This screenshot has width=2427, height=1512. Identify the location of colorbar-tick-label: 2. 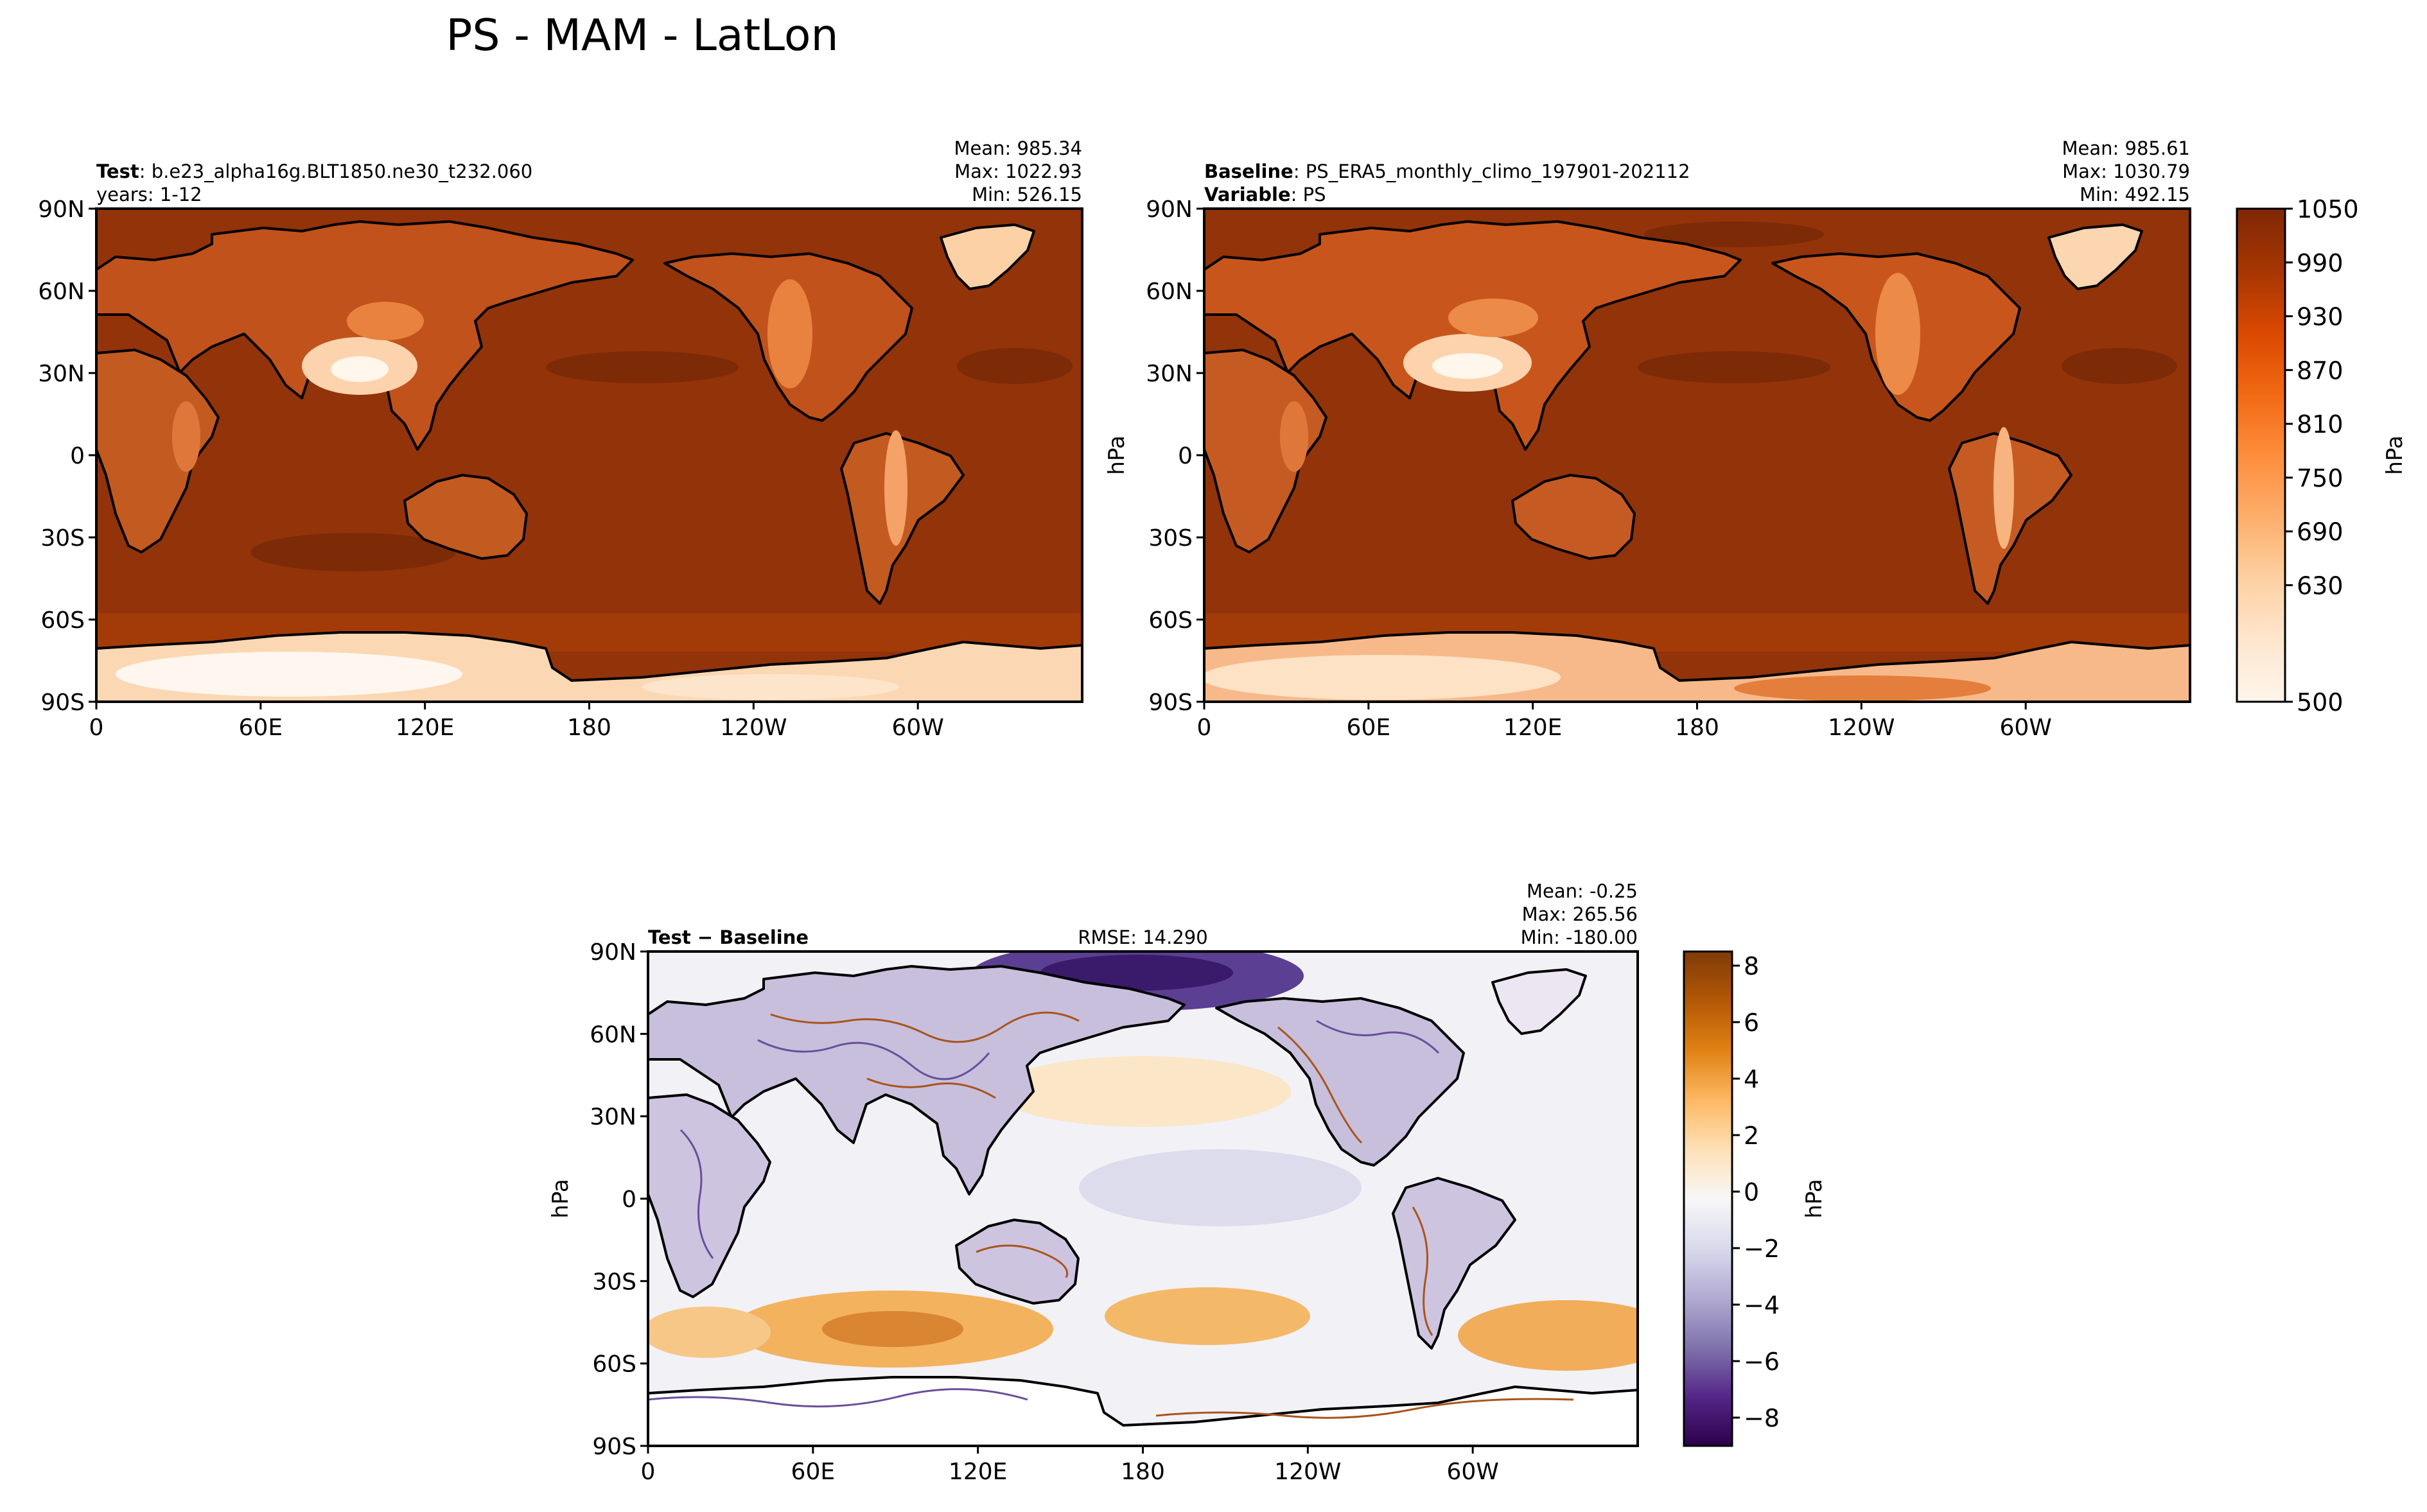
(1751, 1136).